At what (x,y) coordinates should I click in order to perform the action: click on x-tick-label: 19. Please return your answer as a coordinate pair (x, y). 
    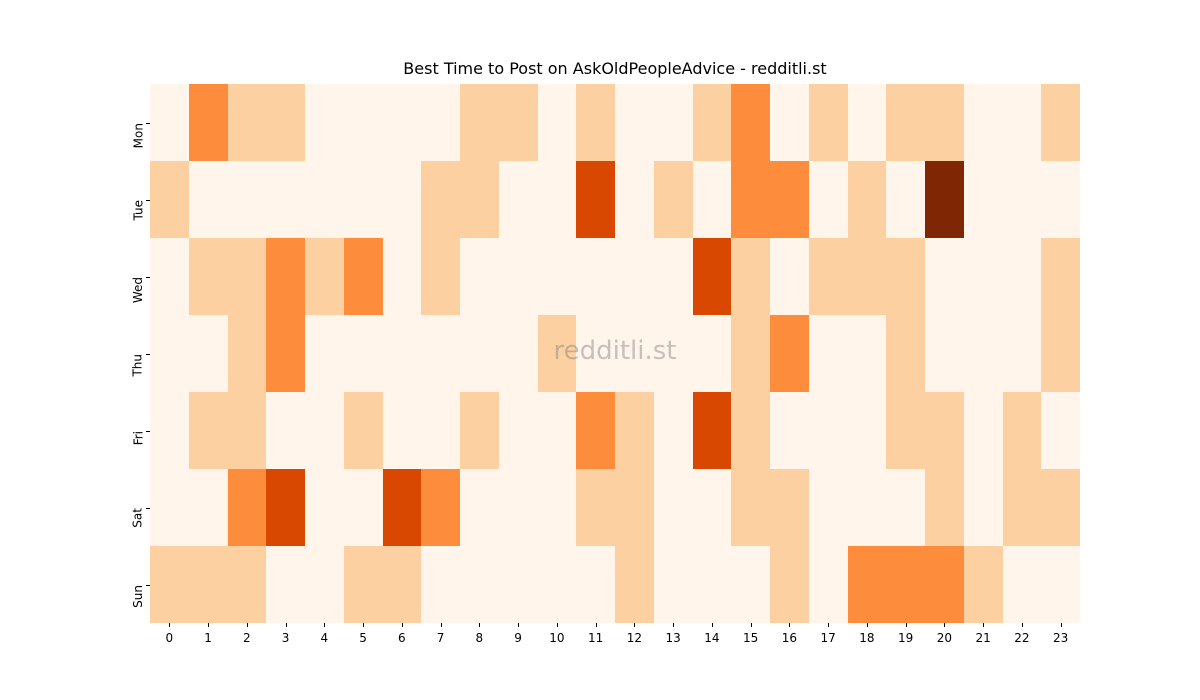
    Looking at the image, I should click on (905, 638).